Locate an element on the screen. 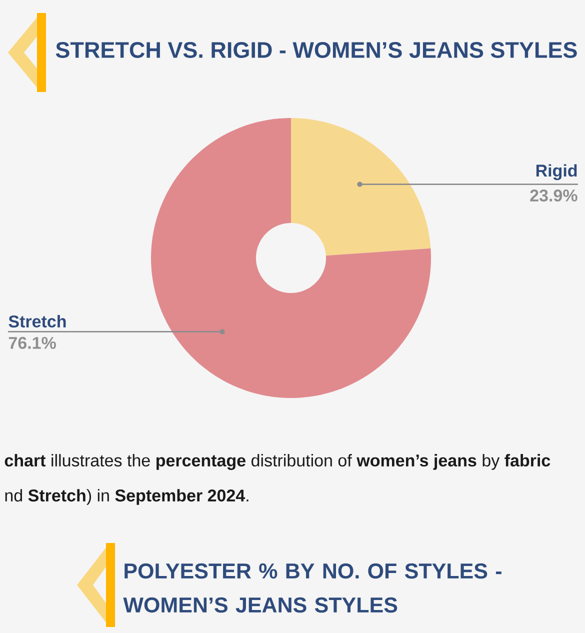 The height and width of the screenshot is (633, 585). slice-label: Rigid is located at coordinates (556, 172).